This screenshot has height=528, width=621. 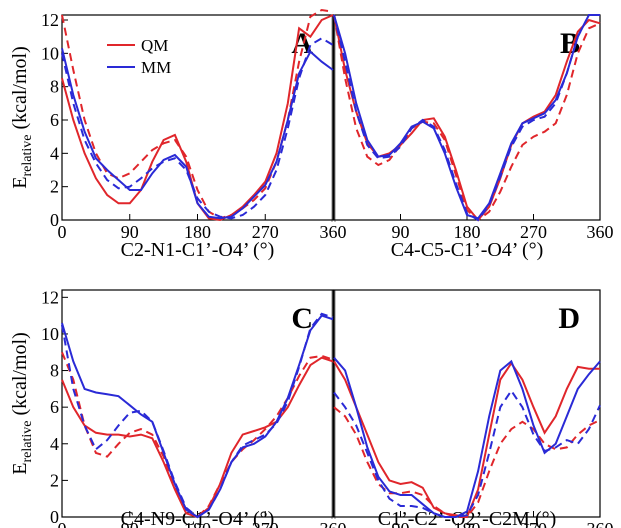 I want to click on legend-label: QM, so click(x=154, y=45).